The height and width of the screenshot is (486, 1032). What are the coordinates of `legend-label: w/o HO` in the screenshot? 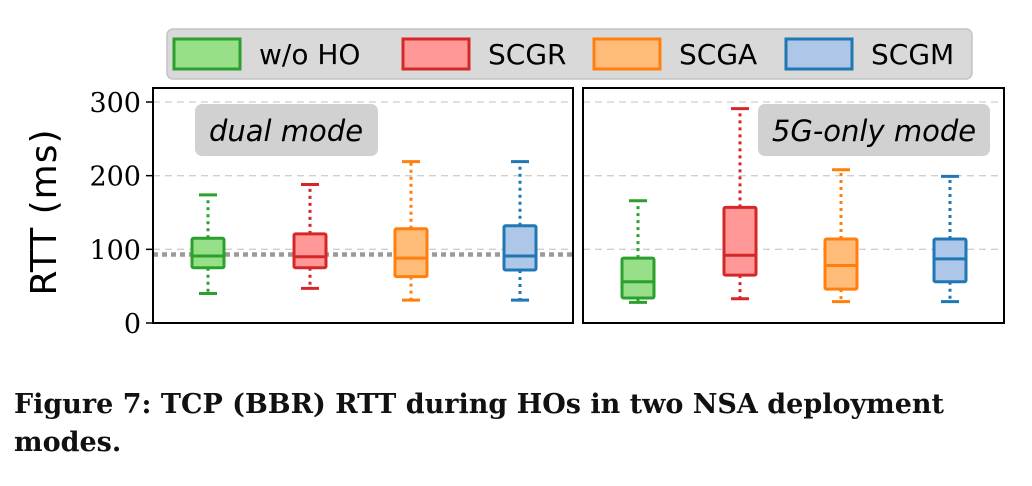 It's located at (309, 54).